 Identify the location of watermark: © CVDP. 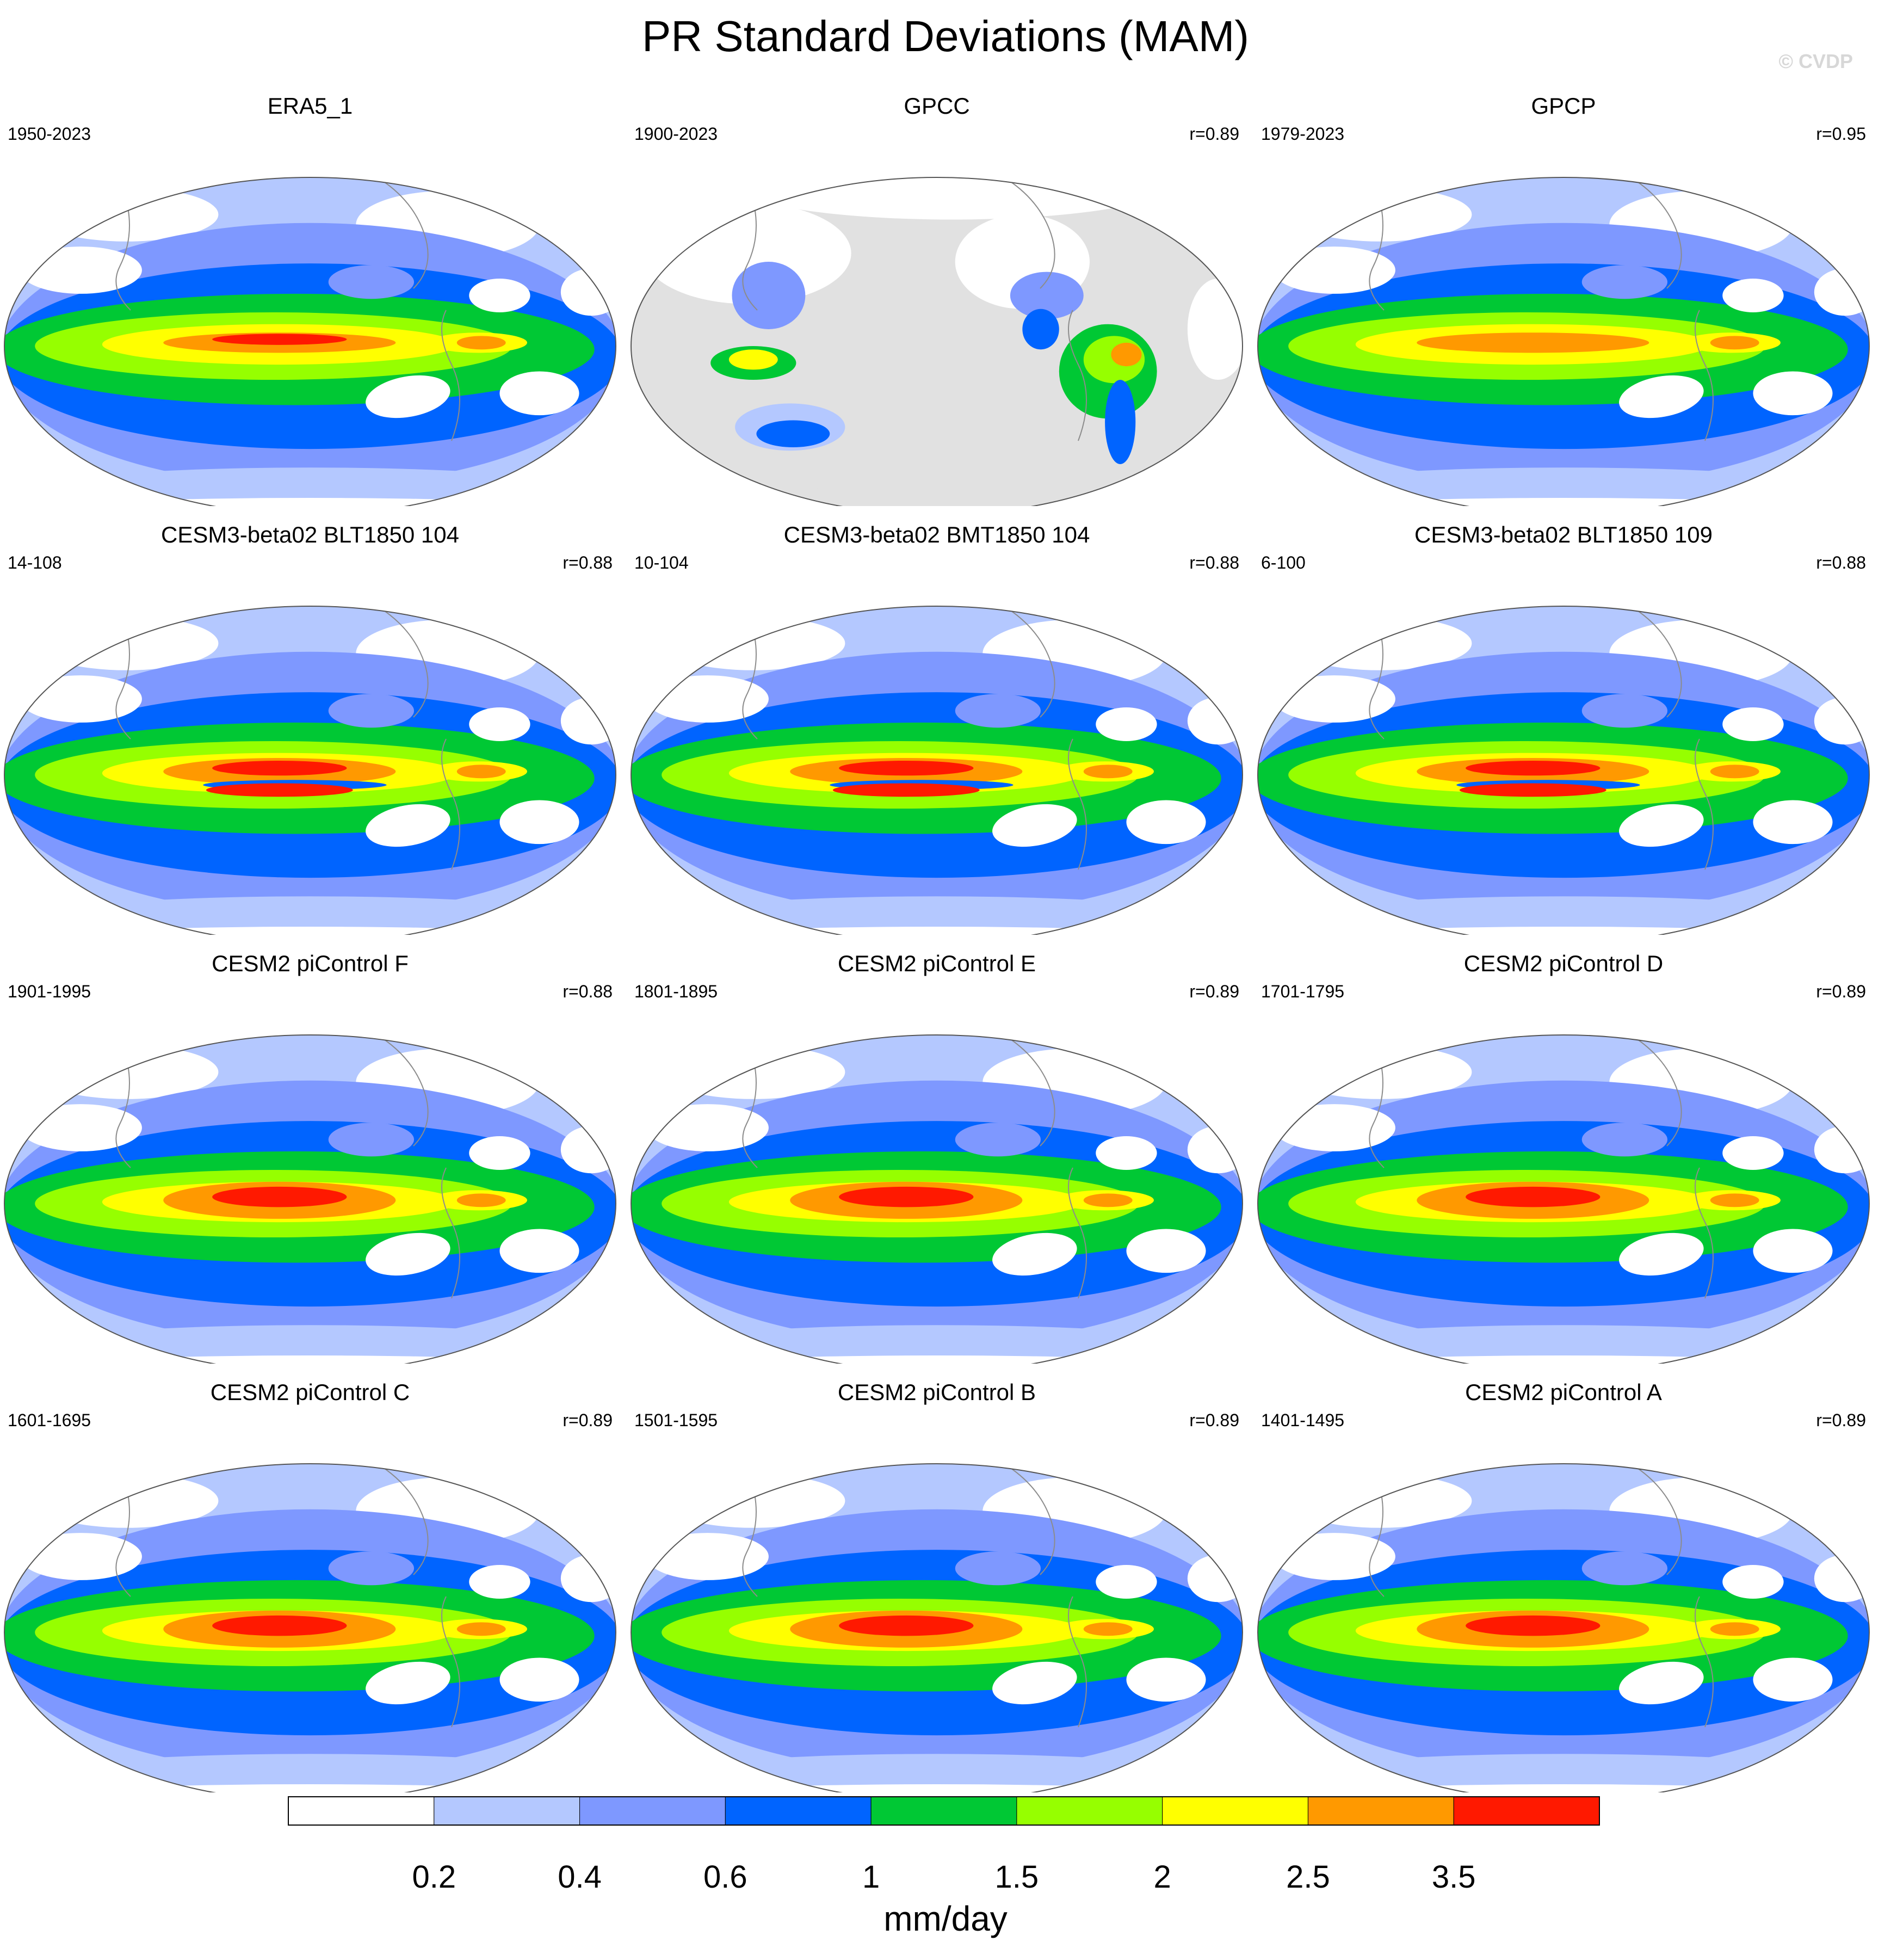
(1815, 61).